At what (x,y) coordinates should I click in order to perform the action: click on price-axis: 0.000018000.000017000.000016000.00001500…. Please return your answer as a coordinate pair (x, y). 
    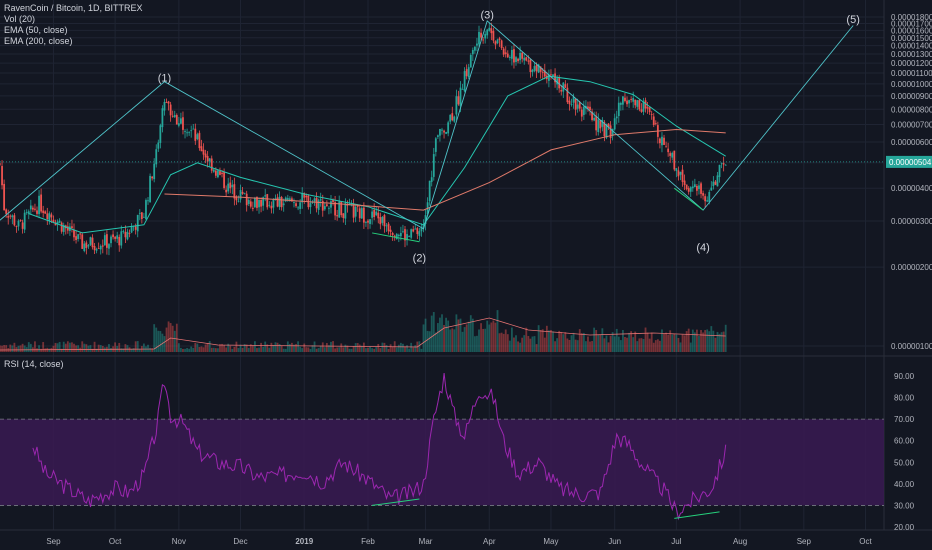
    Looking at the image, I should click on (909, 182).